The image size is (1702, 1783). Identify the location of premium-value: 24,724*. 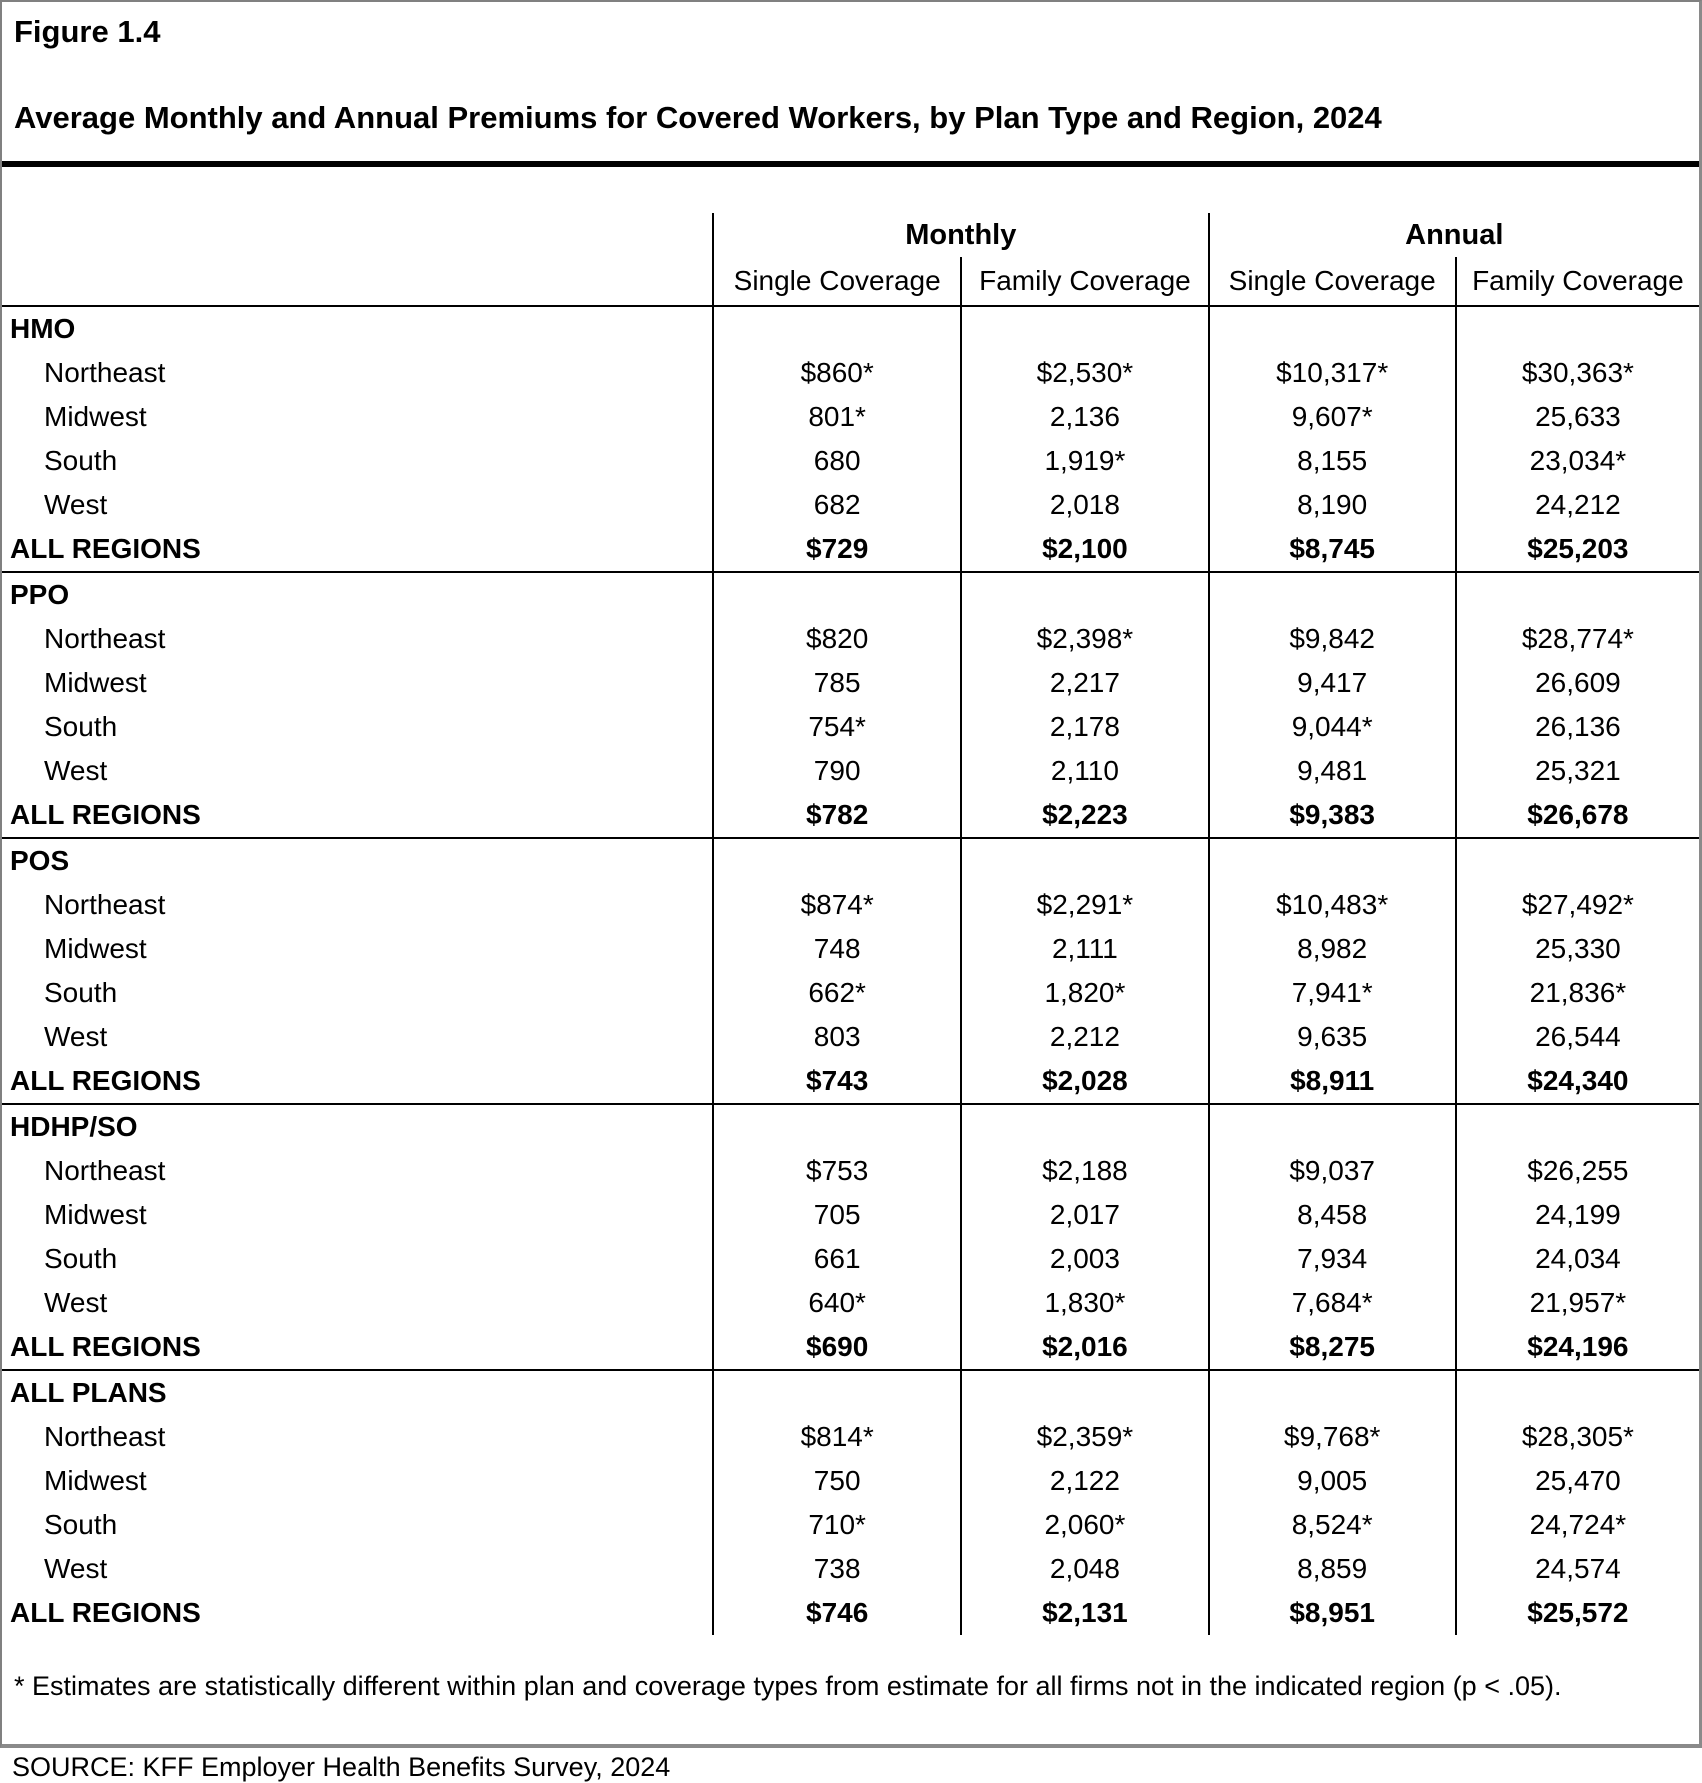
(1576, 1525).